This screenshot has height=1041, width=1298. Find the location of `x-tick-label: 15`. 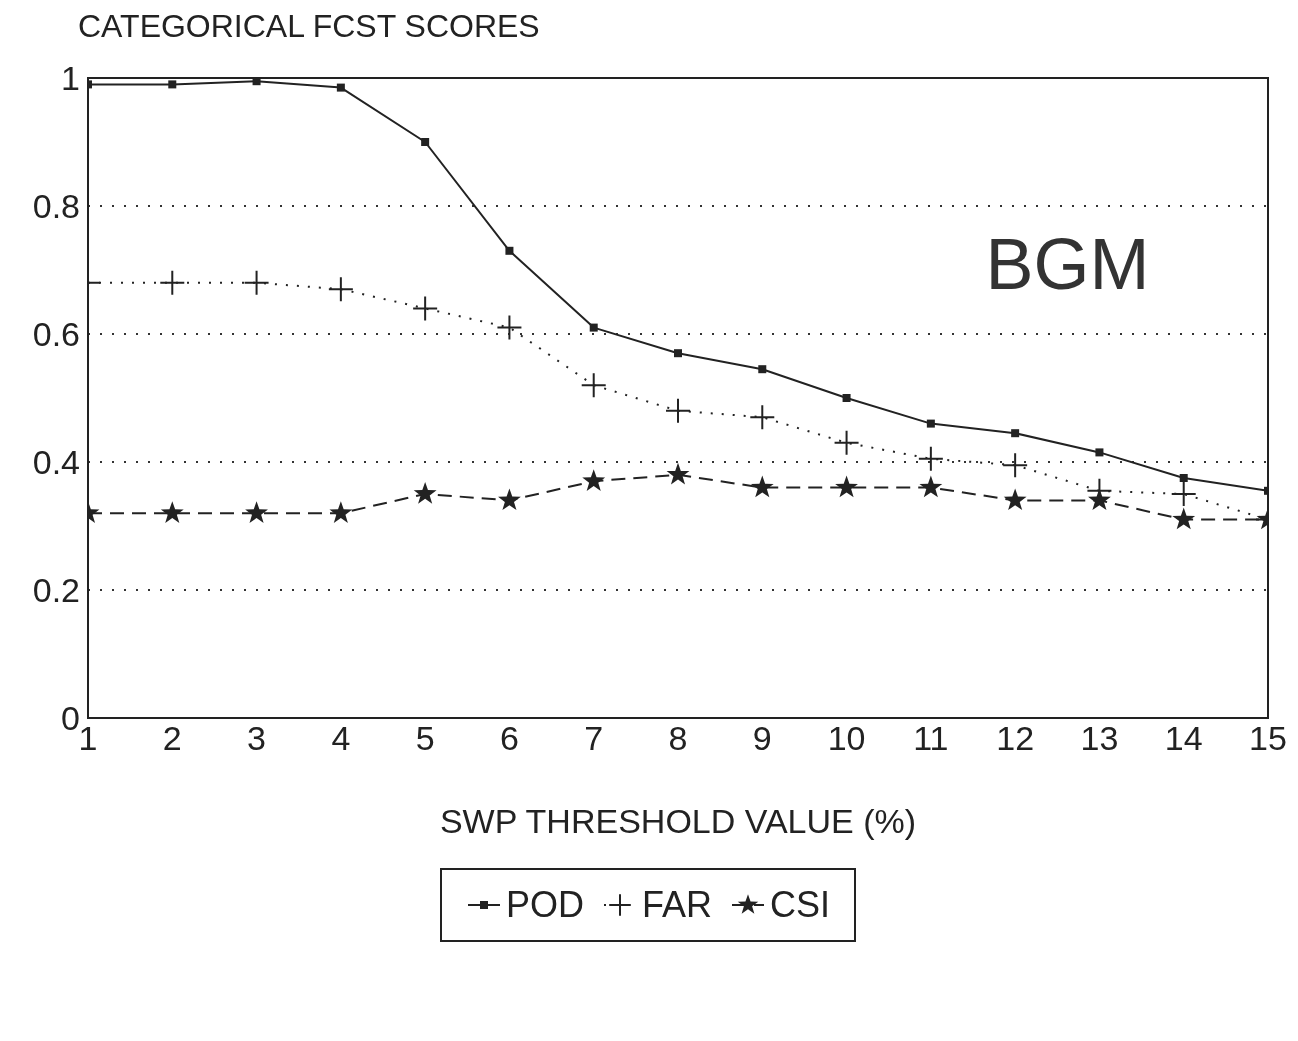

x-tick-label: 15 is located at coordinates (1268, 738).